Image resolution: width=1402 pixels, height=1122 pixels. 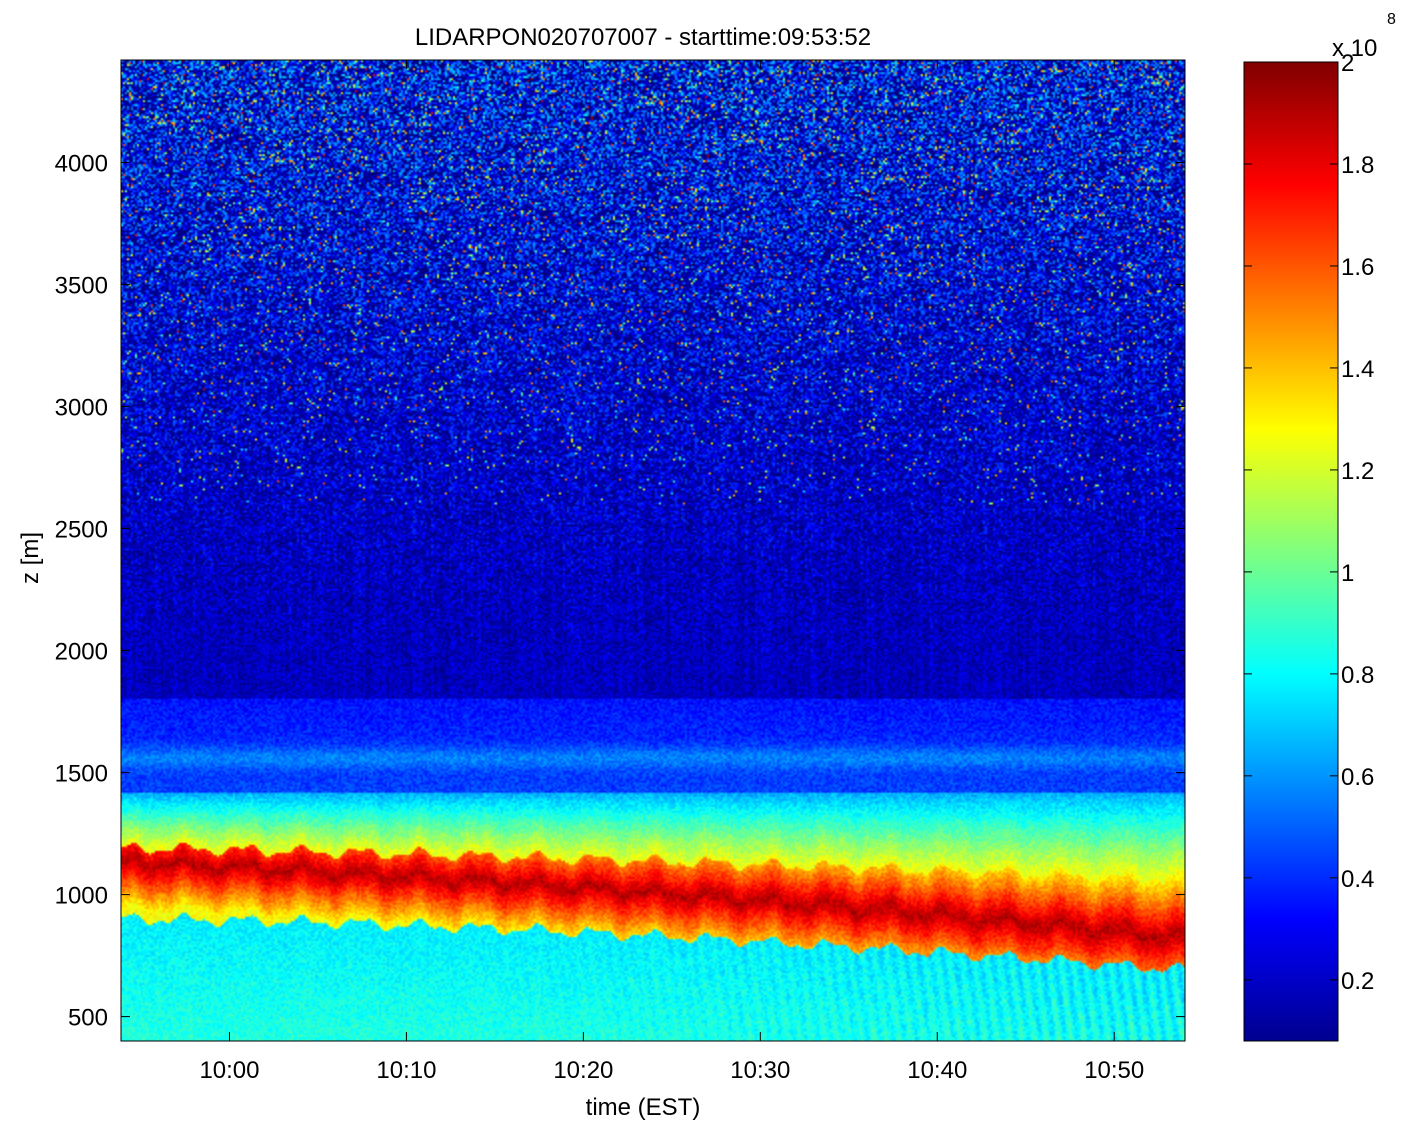 What do you see at coordinates (81, 530) in the screenshot?
I see `y-tick-label: 2500` at bounding box center [81, 530].